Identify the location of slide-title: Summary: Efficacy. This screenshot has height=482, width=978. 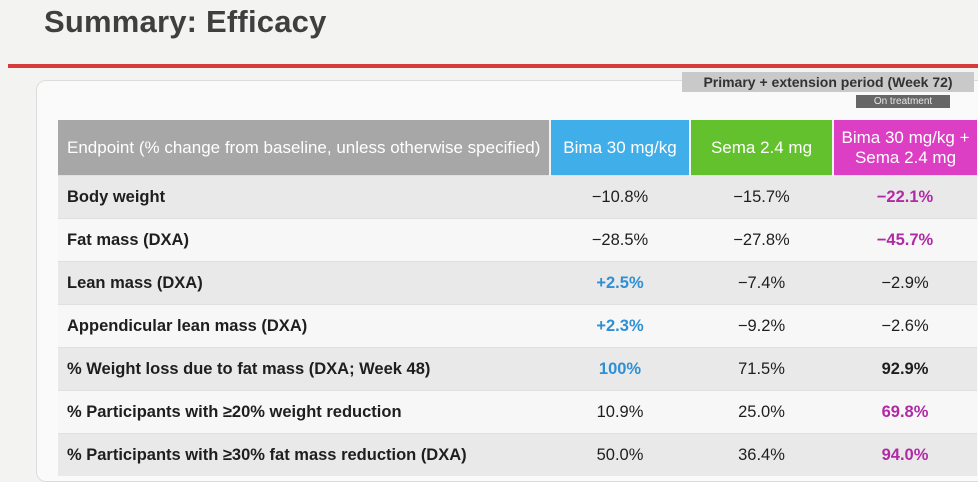
(185, 21).